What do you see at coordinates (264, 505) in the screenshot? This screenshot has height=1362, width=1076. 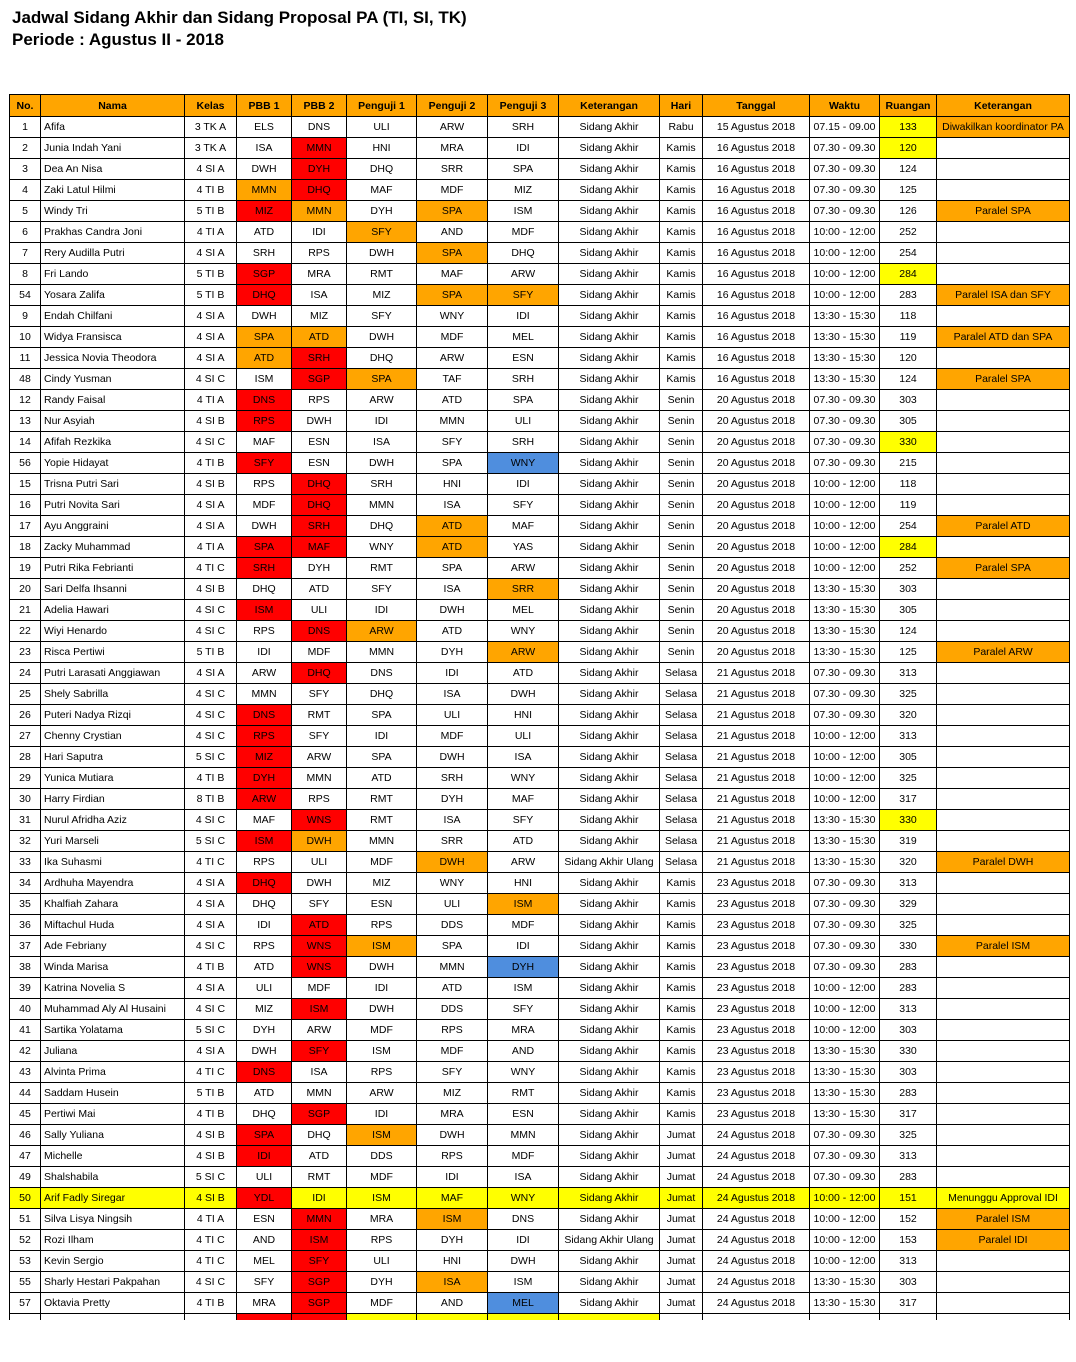 I see `cell-pbb1: MDF` at bounding box center [264, 505].